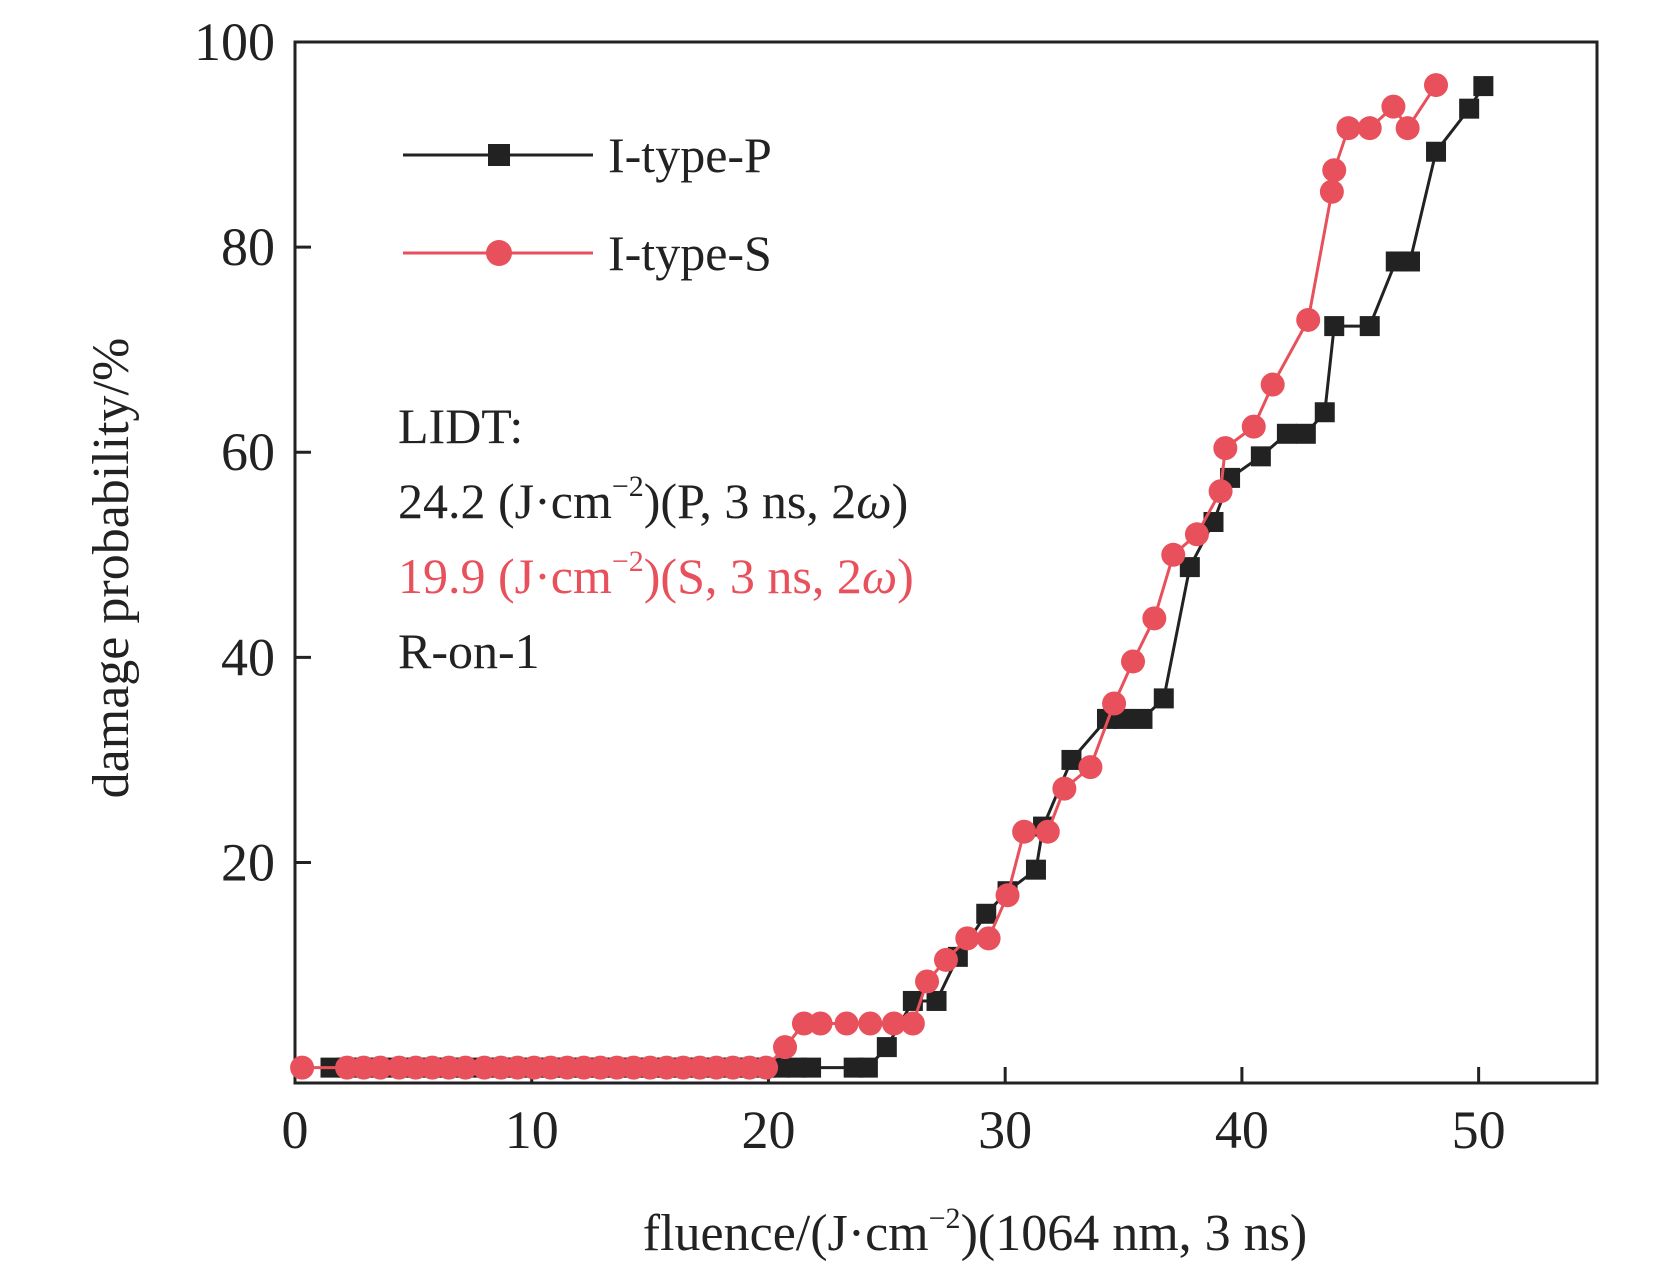  I want to click on x-tick-label: 10, so click(532, 1130).